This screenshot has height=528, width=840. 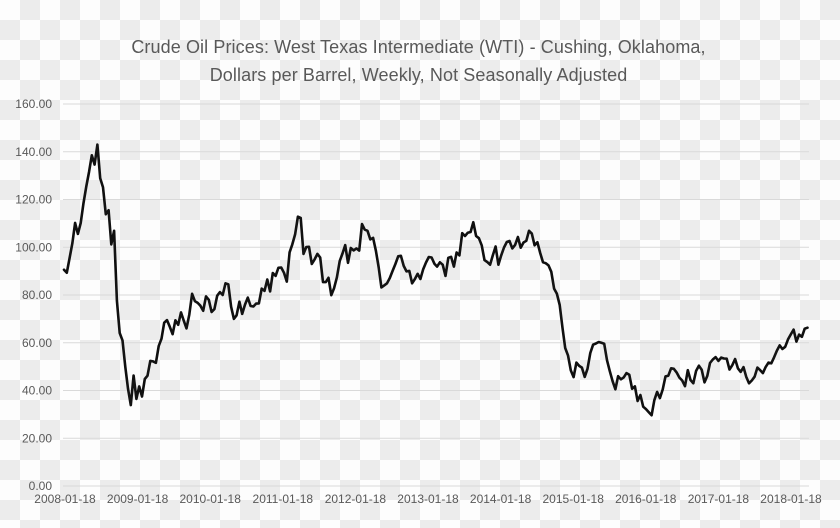 I want to click on x-tick-label: 2013-01-18, so click(x=428, y=499).